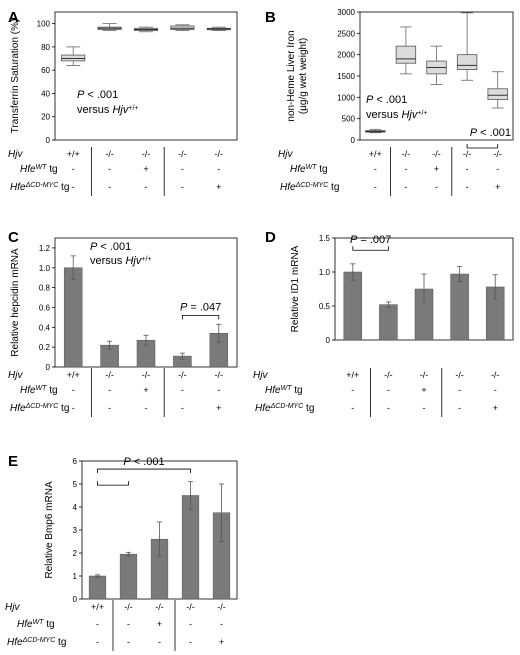 This screenshot has height=655, width=520. I want to click on y-axis-label: non-Heme Liver Iron(µg/g wet weight), so click(297, 75).